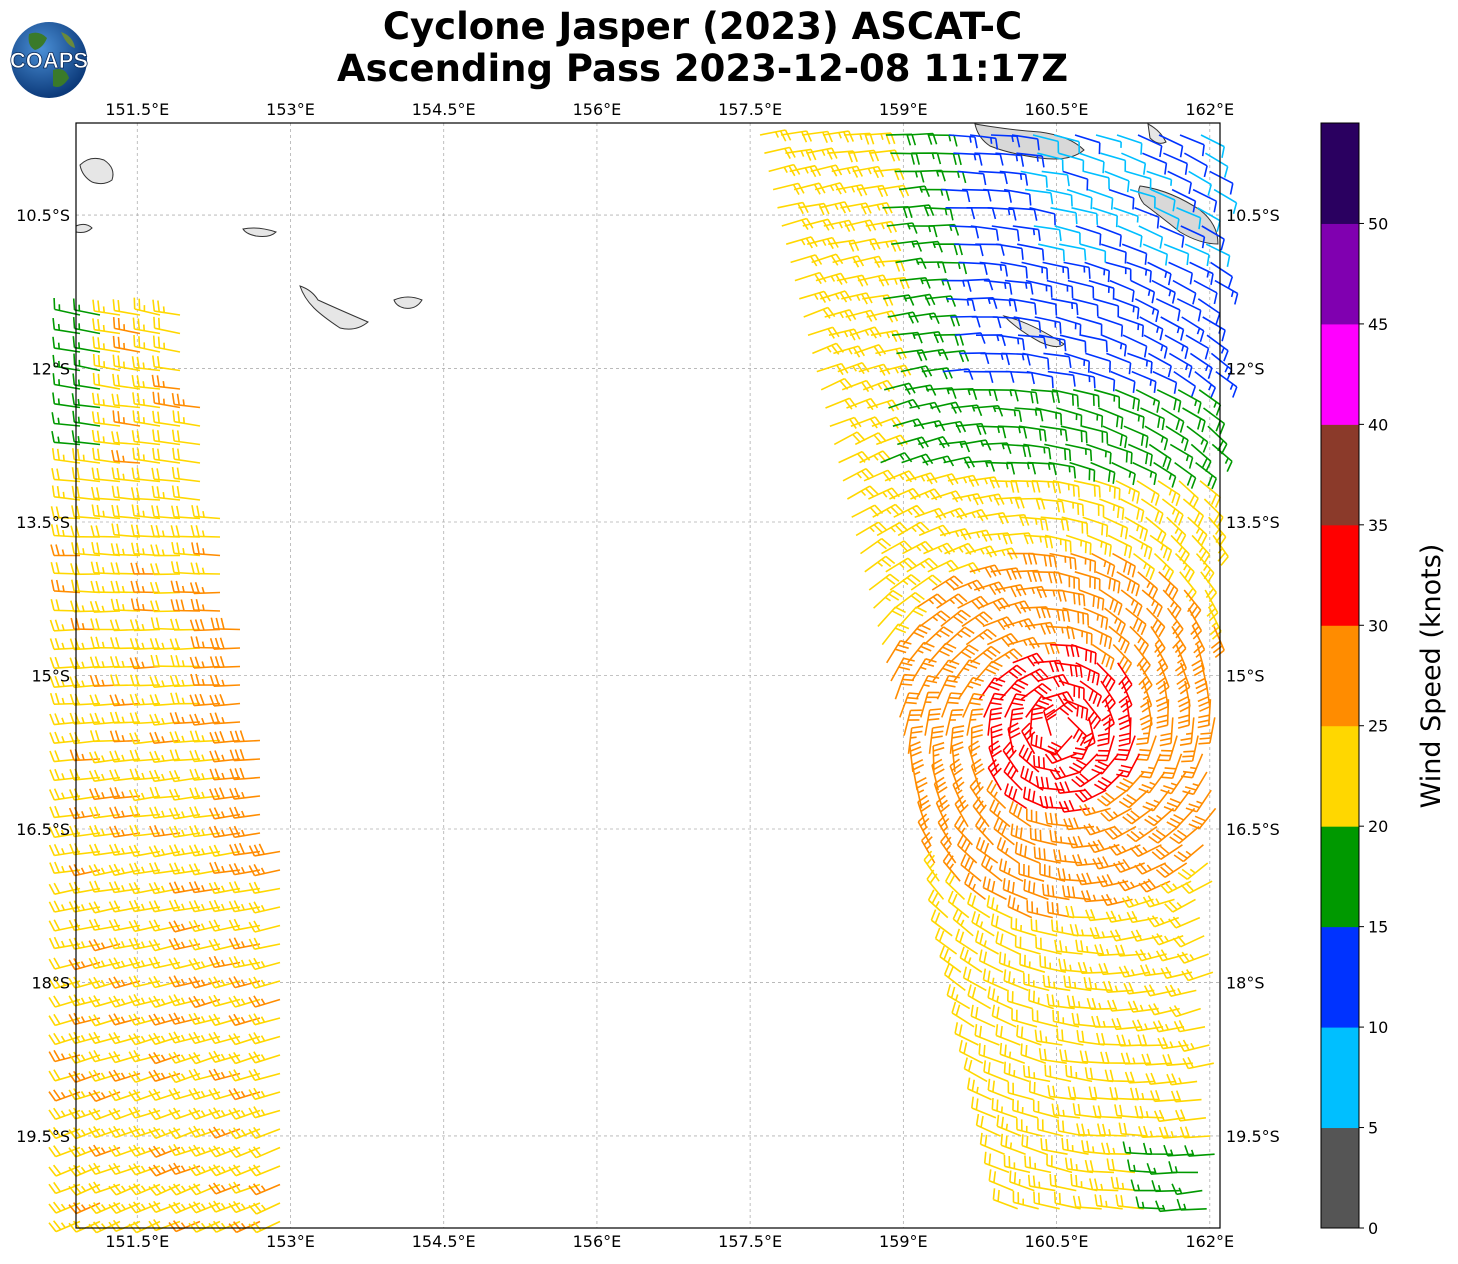  I want to click on lon-tick-label-top: 162°E, so click(1209, 109).